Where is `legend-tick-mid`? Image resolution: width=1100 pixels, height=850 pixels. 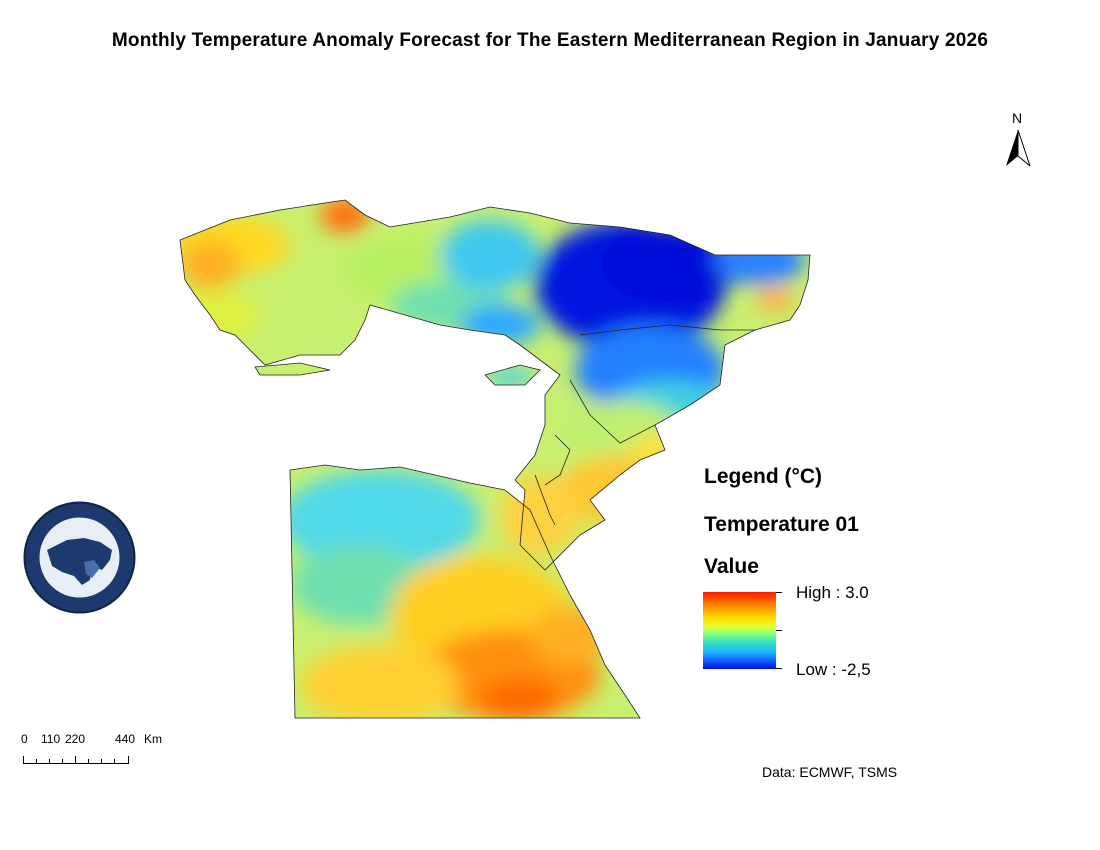 legend-tick-mid is located at coordinates (779, 630).